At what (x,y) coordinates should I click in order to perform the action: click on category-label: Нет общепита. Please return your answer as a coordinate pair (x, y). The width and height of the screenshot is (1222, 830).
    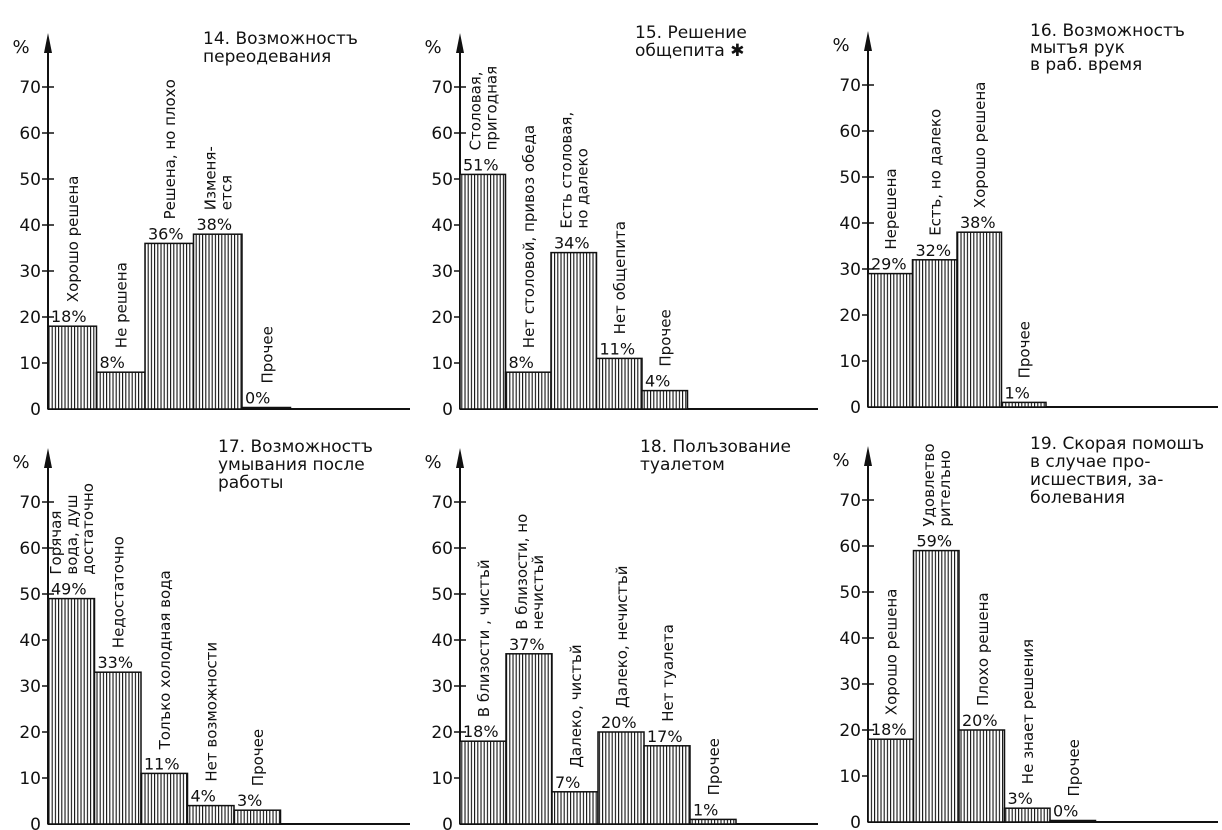
    Looking at the image, I should click on (620, 277).